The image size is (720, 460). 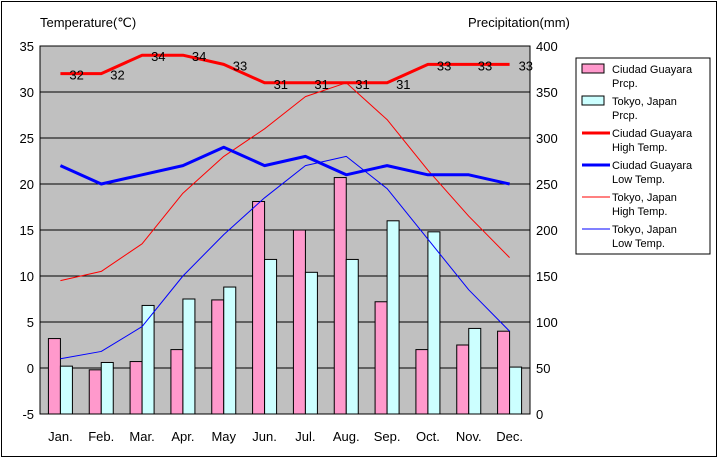 What do you see at coordinates (428, 436) in the screenshot?
I see `month-label: Oct.` at bounding box center [428, 436].